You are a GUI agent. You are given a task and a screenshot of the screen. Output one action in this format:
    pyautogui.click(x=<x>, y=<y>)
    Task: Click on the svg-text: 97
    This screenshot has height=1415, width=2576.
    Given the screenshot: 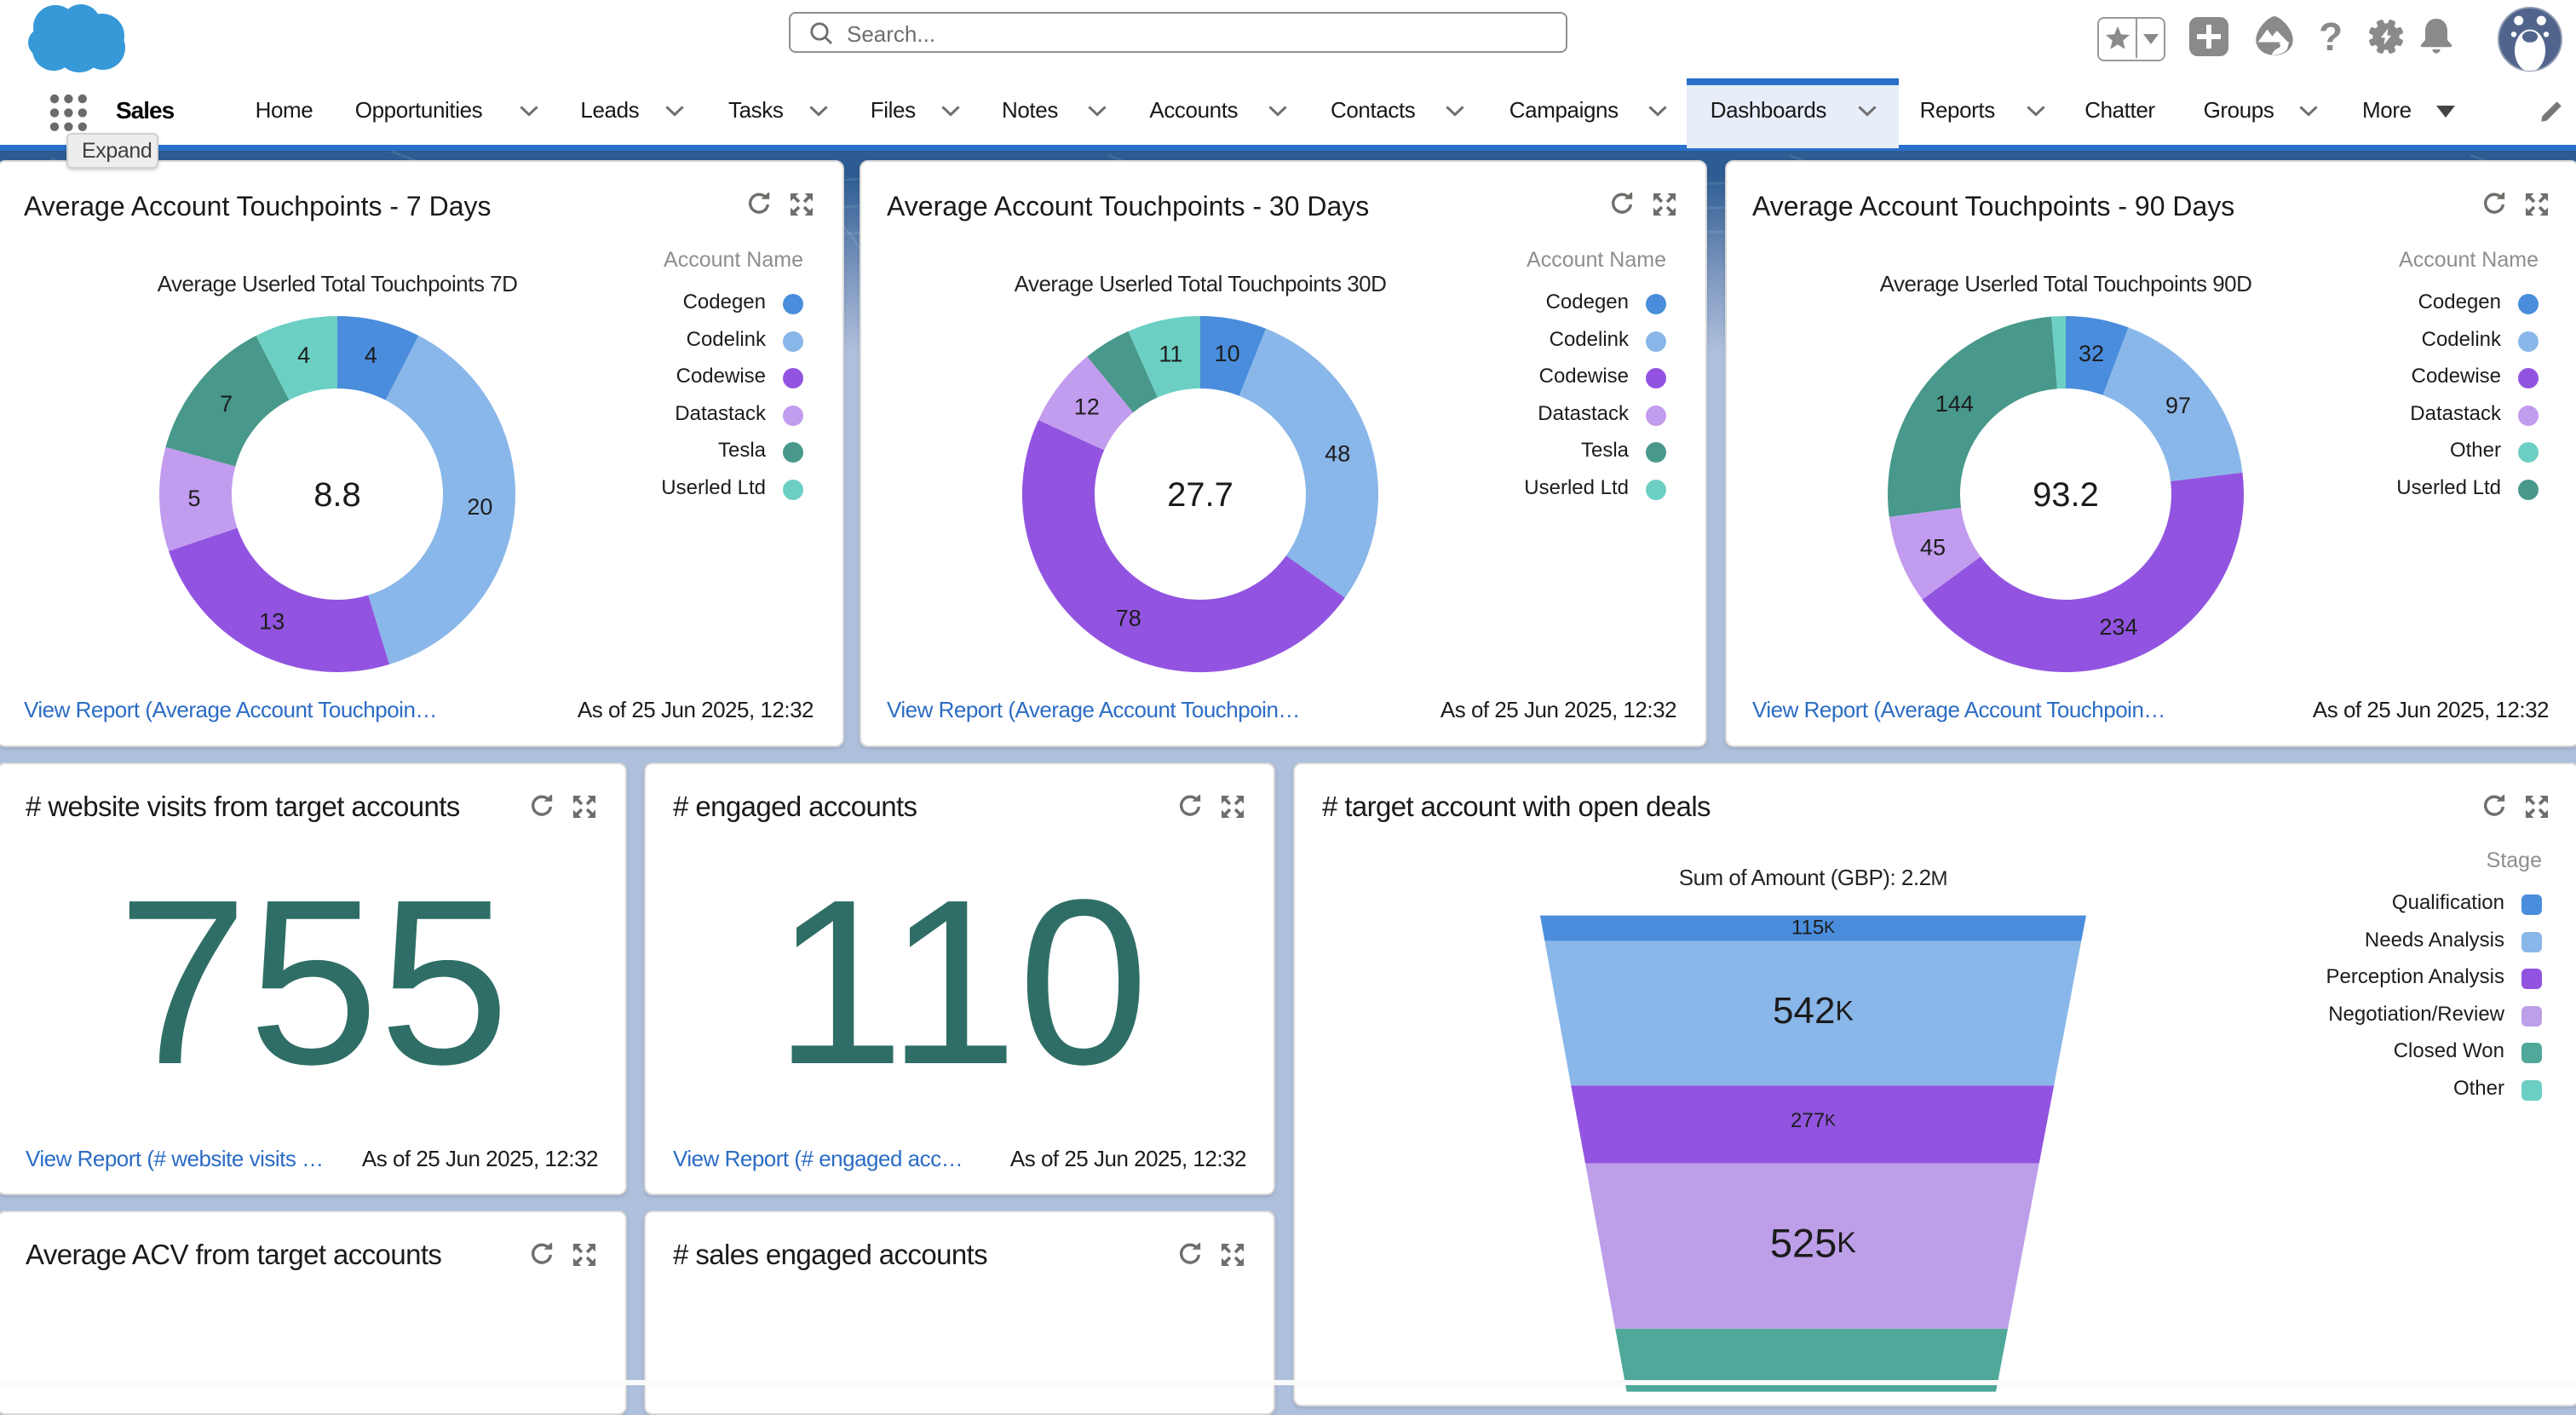 What is the action you would take?
    pyautogui.click(x=2178, y=405)
    